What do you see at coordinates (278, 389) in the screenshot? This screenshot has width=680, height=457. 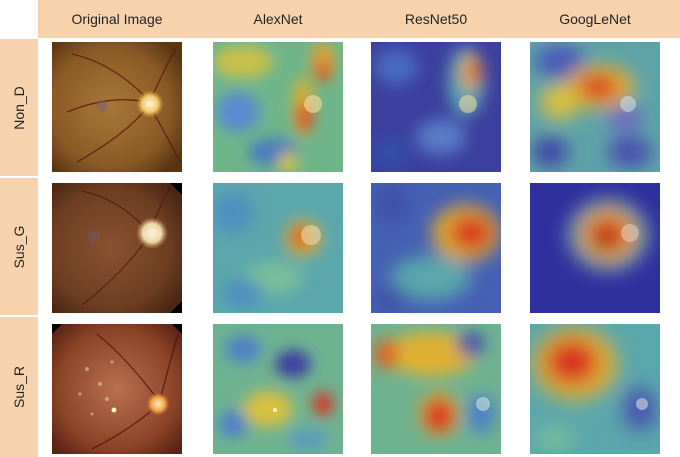 I see `heatmap-alexnet-sus-r` at bounding box center [278, 389].